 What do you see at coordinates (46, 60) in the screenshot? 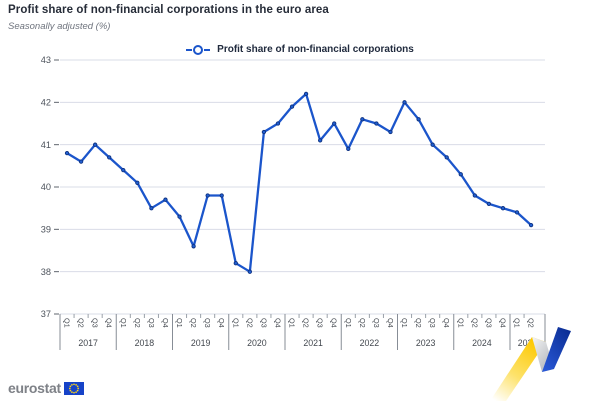
I see `y-tick-label: 43` at bounding box center [46, 60].